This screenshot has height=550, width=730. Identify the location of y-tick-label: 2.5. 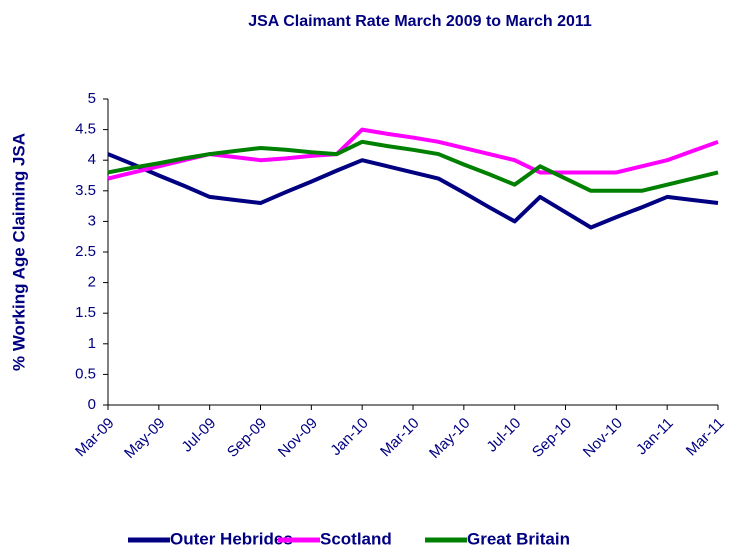
(85, 251).